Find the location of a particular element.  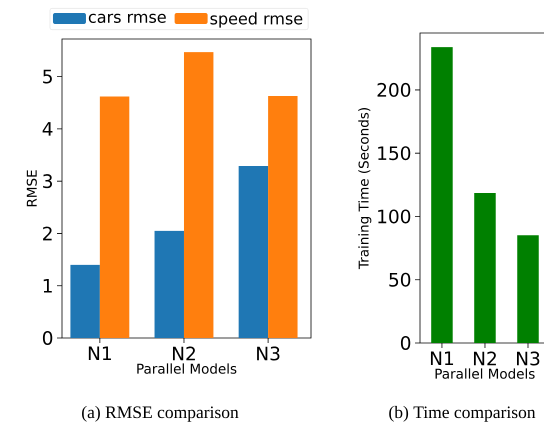

y-tick-label: 2 is located at coordinates (47, 233).